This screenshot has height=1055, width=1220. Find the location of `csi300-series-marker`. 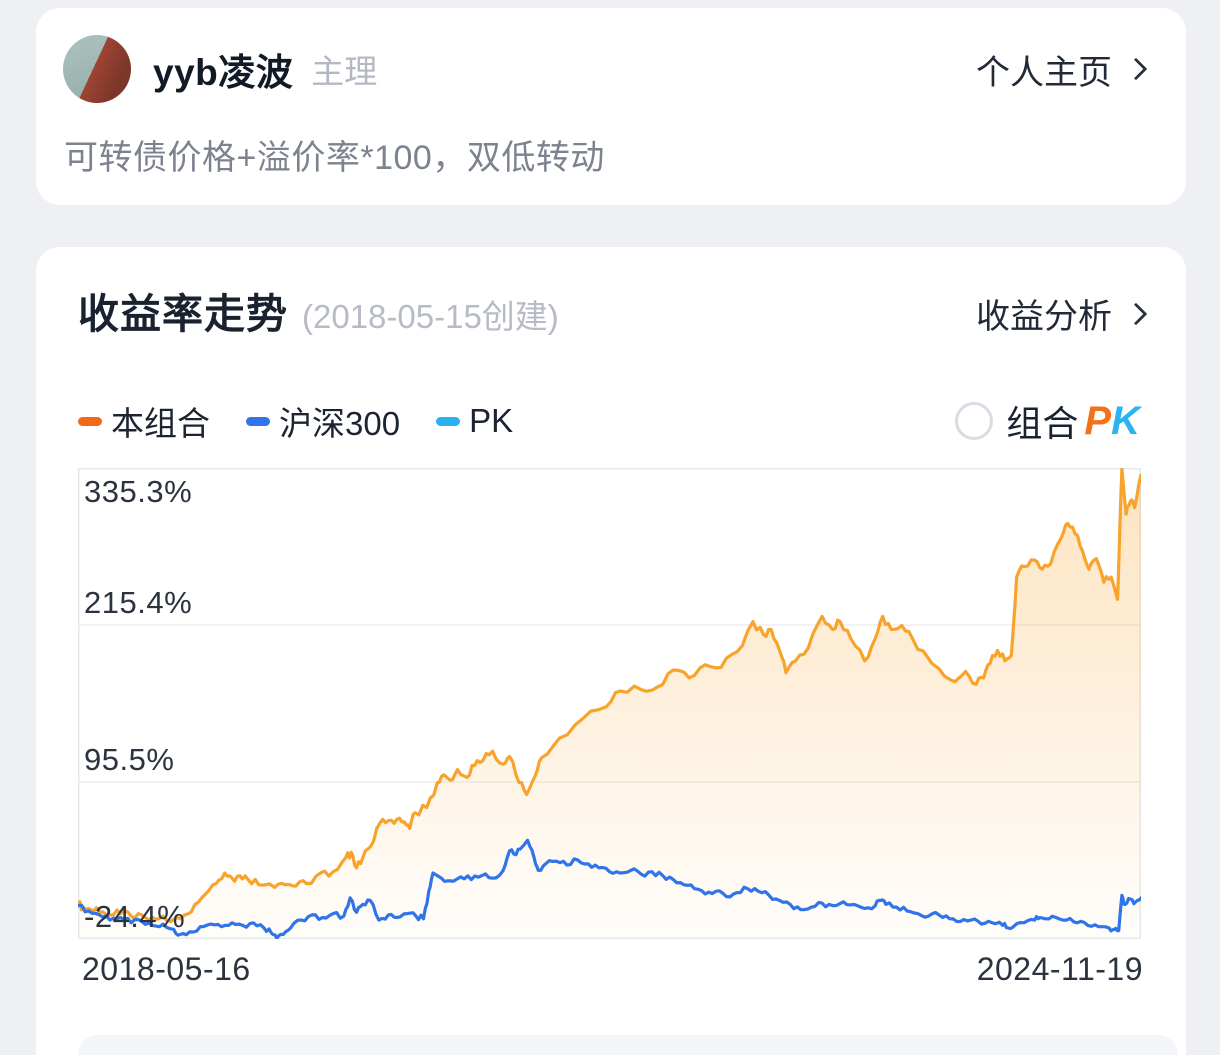

csi300-series-marker is located at coordinates (258, 421).